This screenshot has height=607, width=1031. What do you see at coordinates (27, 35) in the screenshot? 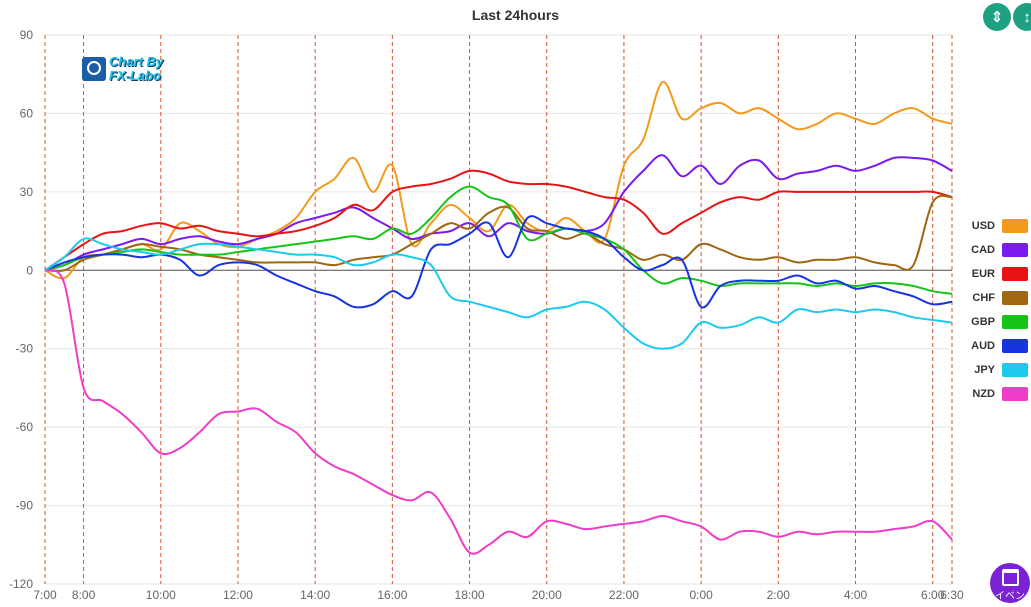
I see `y-tick-label: 90` at bounding box center [27, 35].